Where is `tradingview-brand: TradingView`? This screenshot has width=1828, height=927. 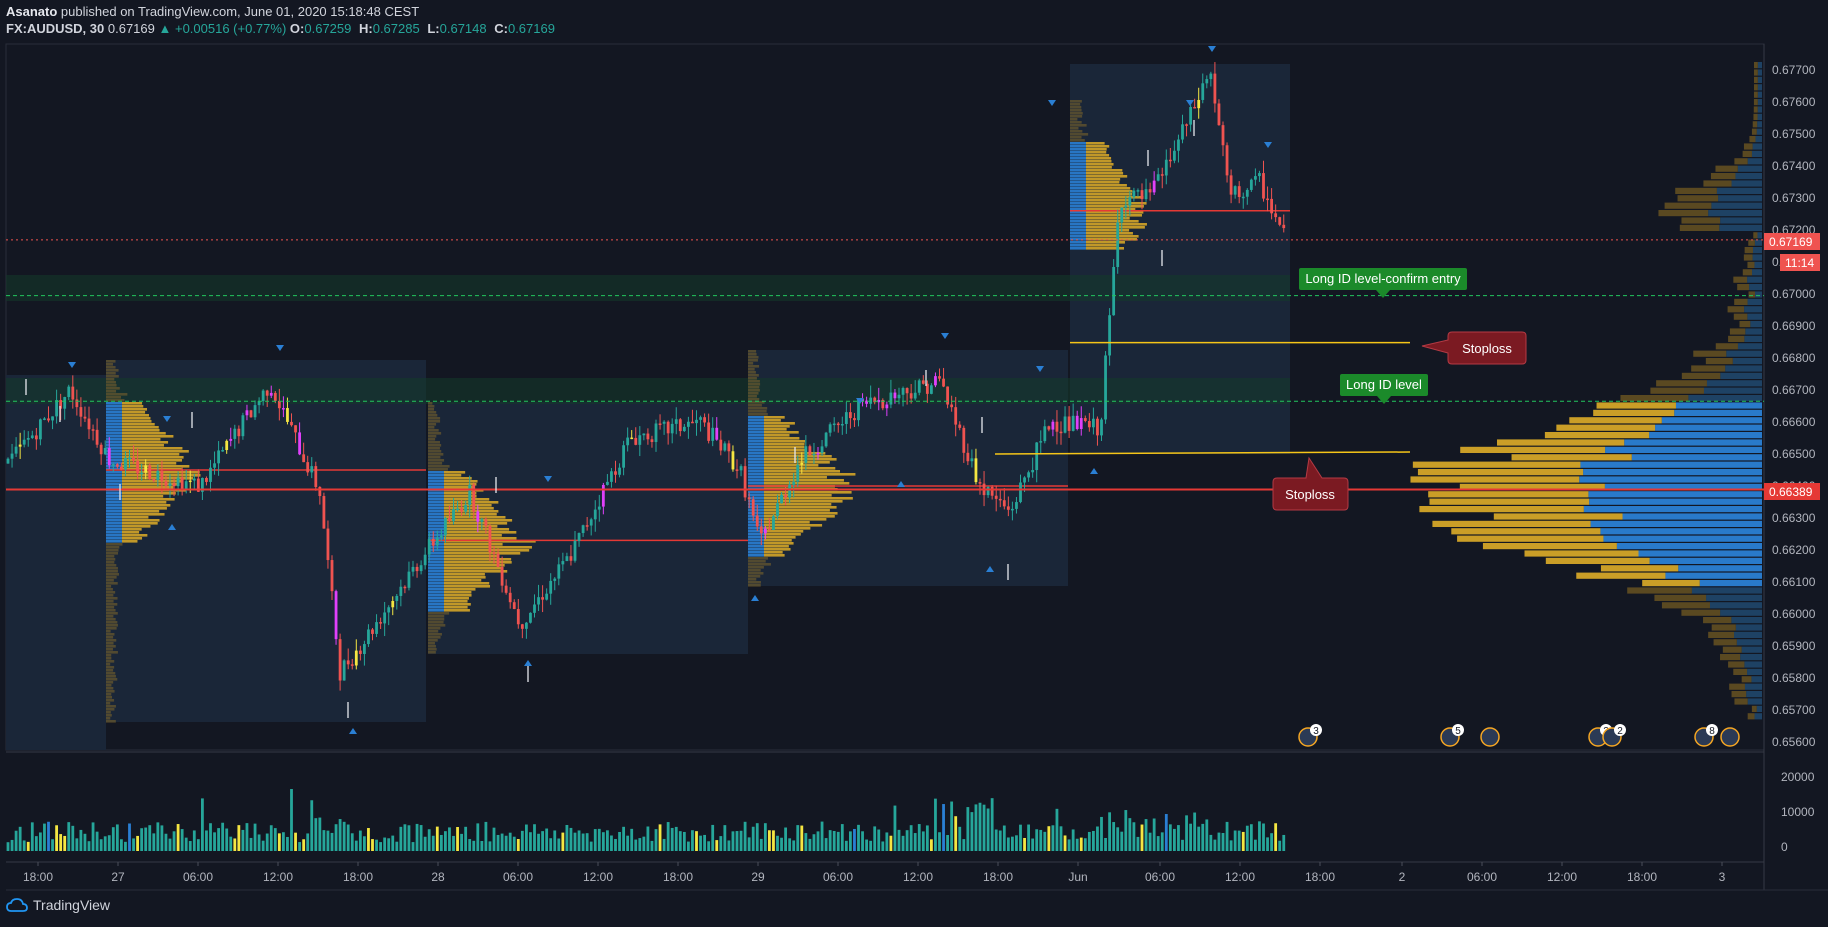
tradingview-brand: TradingView is located at coordinates (58, 905).